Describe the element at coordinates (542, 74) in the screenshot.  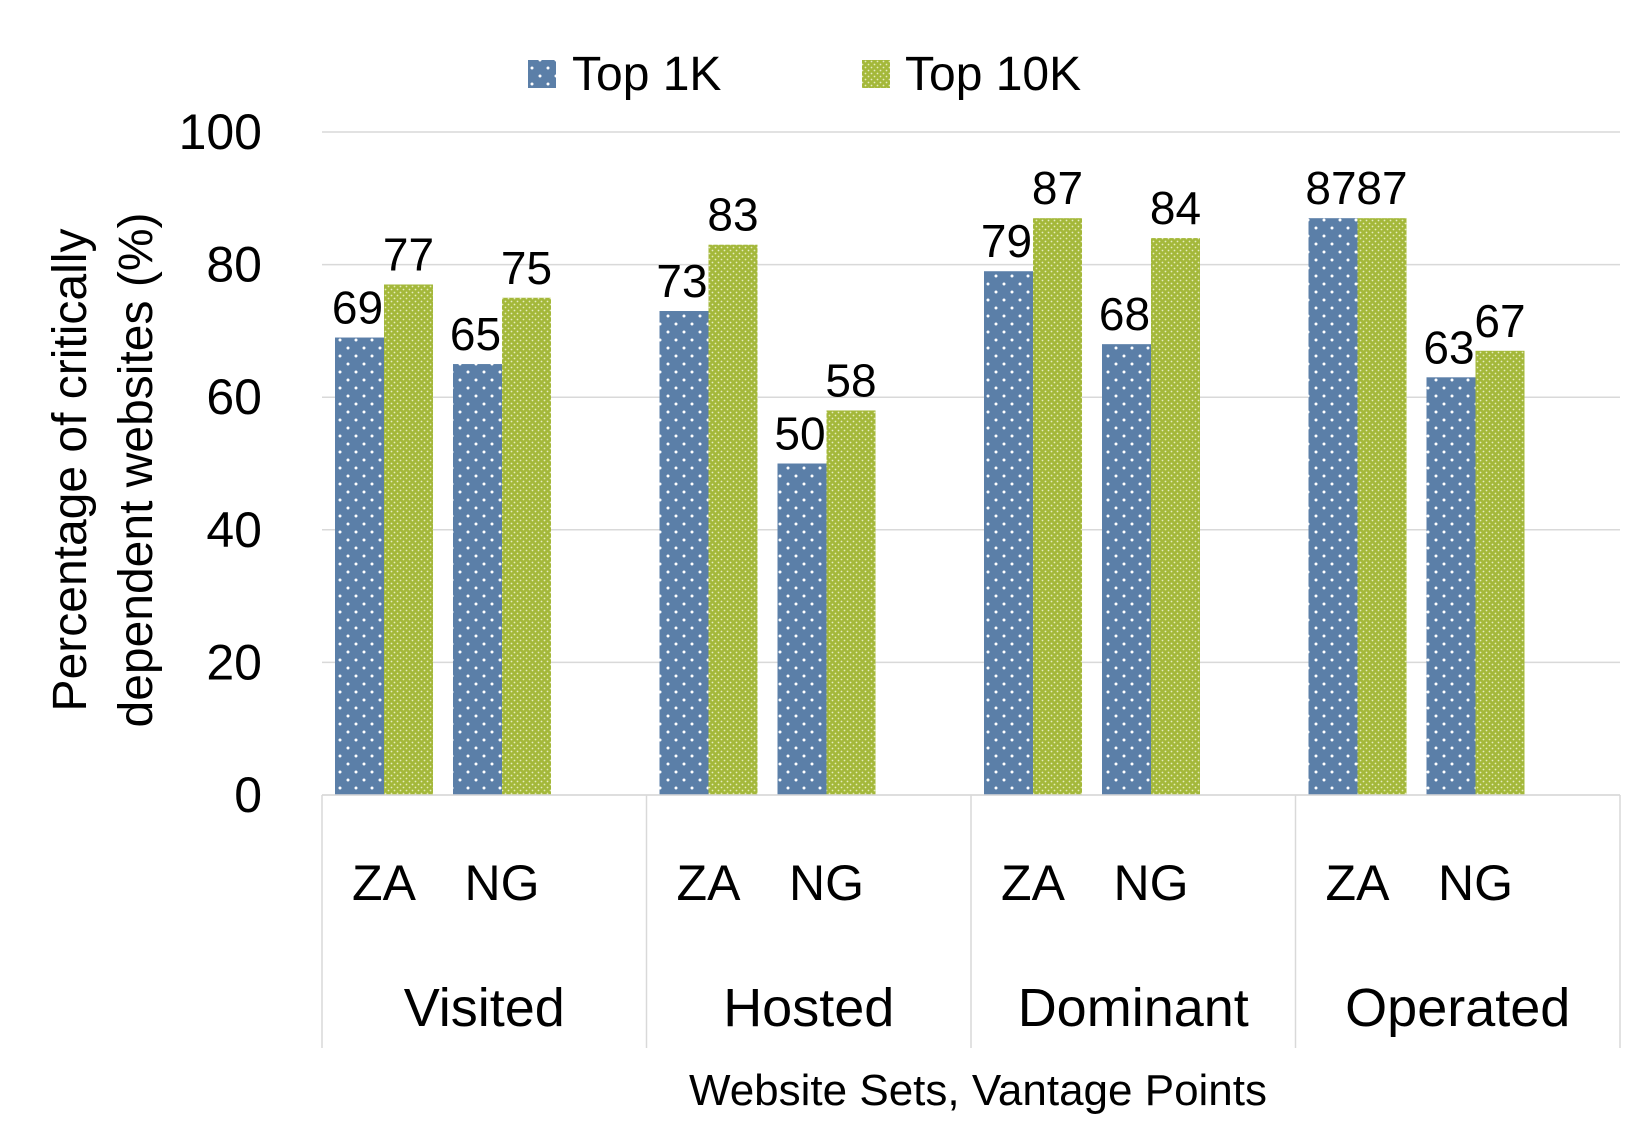
I see `legend-swatch-top-1k` at that location.